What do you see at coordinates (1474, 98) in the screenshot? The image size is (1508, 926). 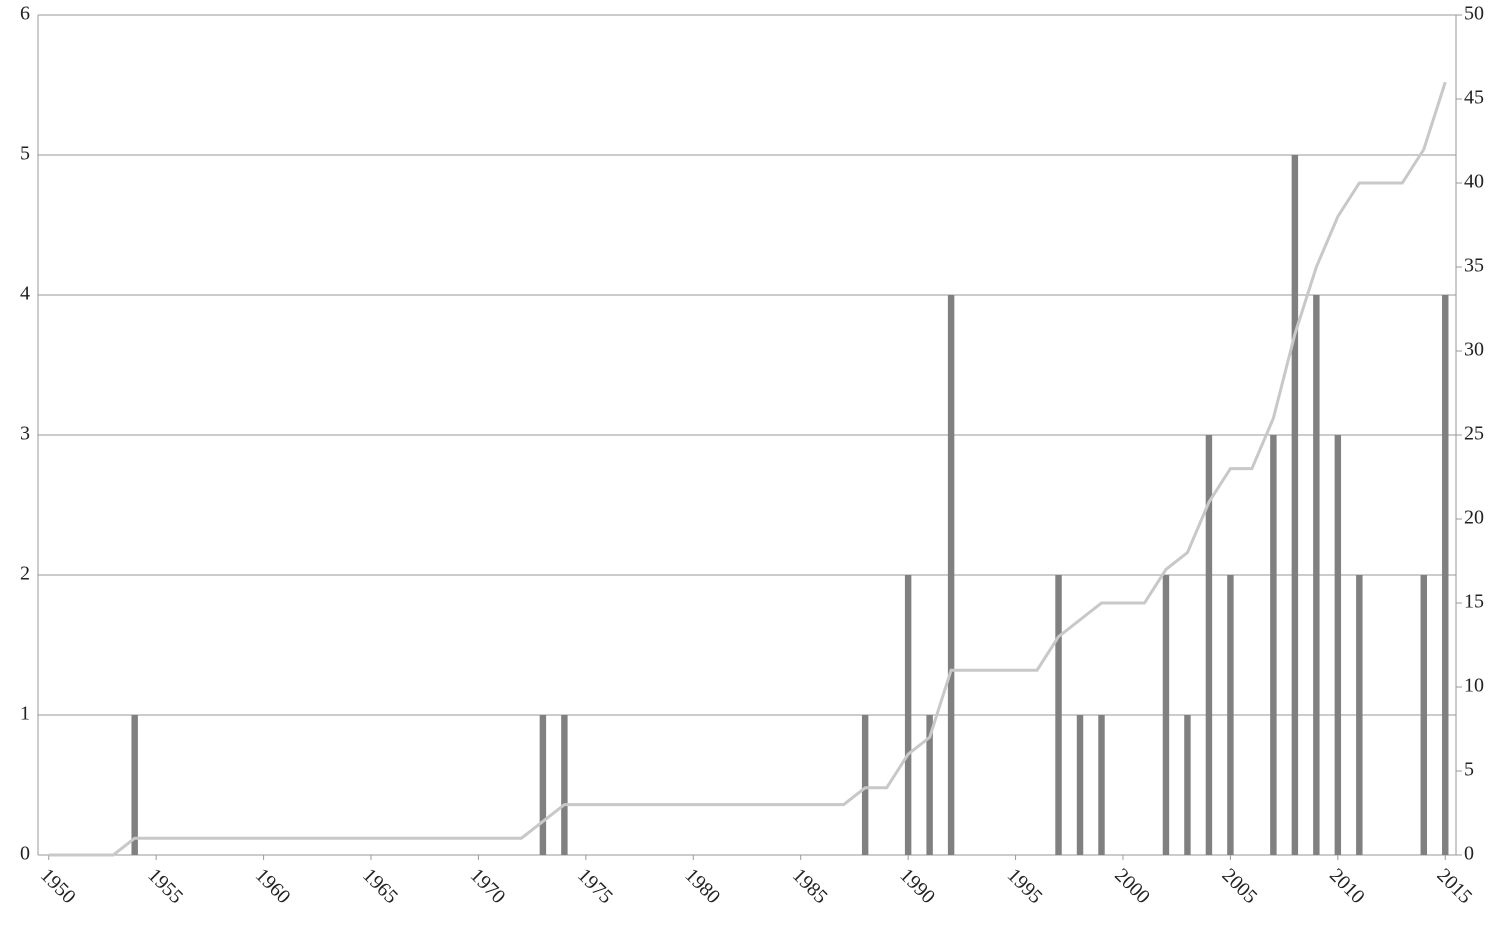 I see `y2-tick-label: 45` at bounding box center [1474, 98].